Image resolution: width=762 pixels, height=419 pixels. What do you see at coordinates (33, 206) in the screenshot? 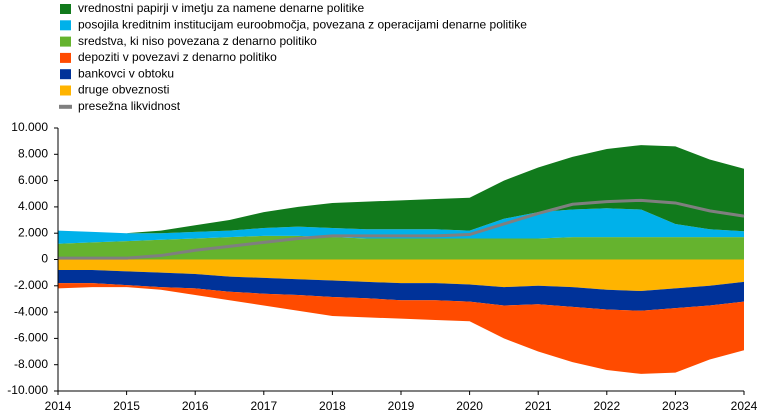
I see `y-tick-label: 4.000` at bounding box center [33, 206].